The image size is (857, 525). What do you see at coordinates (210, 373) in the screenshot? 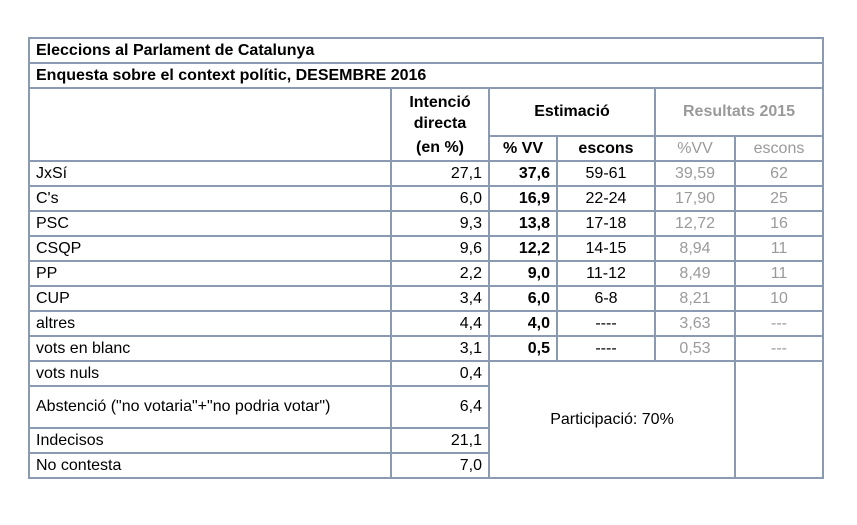
I see `row-label: vots nuls` at bounding box center [210, 373].